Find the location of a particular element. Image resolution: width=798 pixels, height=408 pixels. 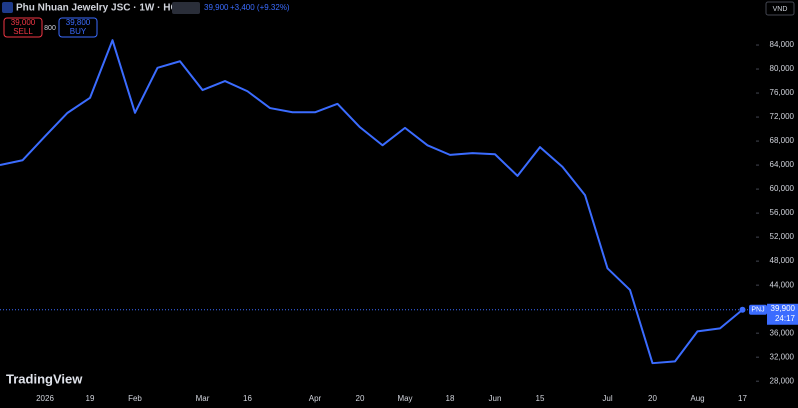

brand: TradingView is located at coordinates (44, 378).